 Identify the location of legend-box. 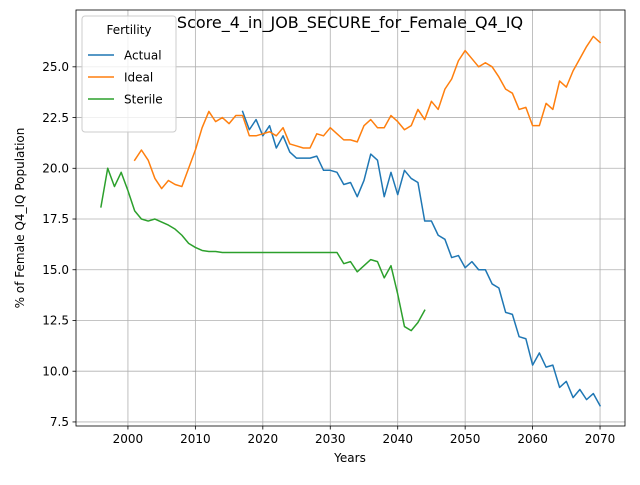
(129, 74).